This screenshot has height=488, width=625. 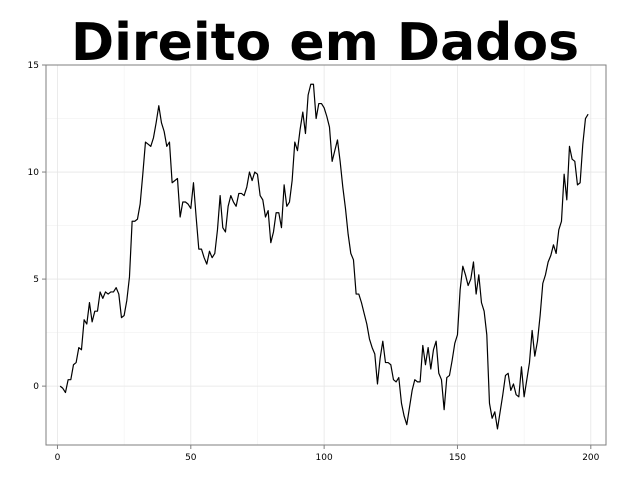 I want to click on x-tick-label: 200, so click(x=590, y=458).